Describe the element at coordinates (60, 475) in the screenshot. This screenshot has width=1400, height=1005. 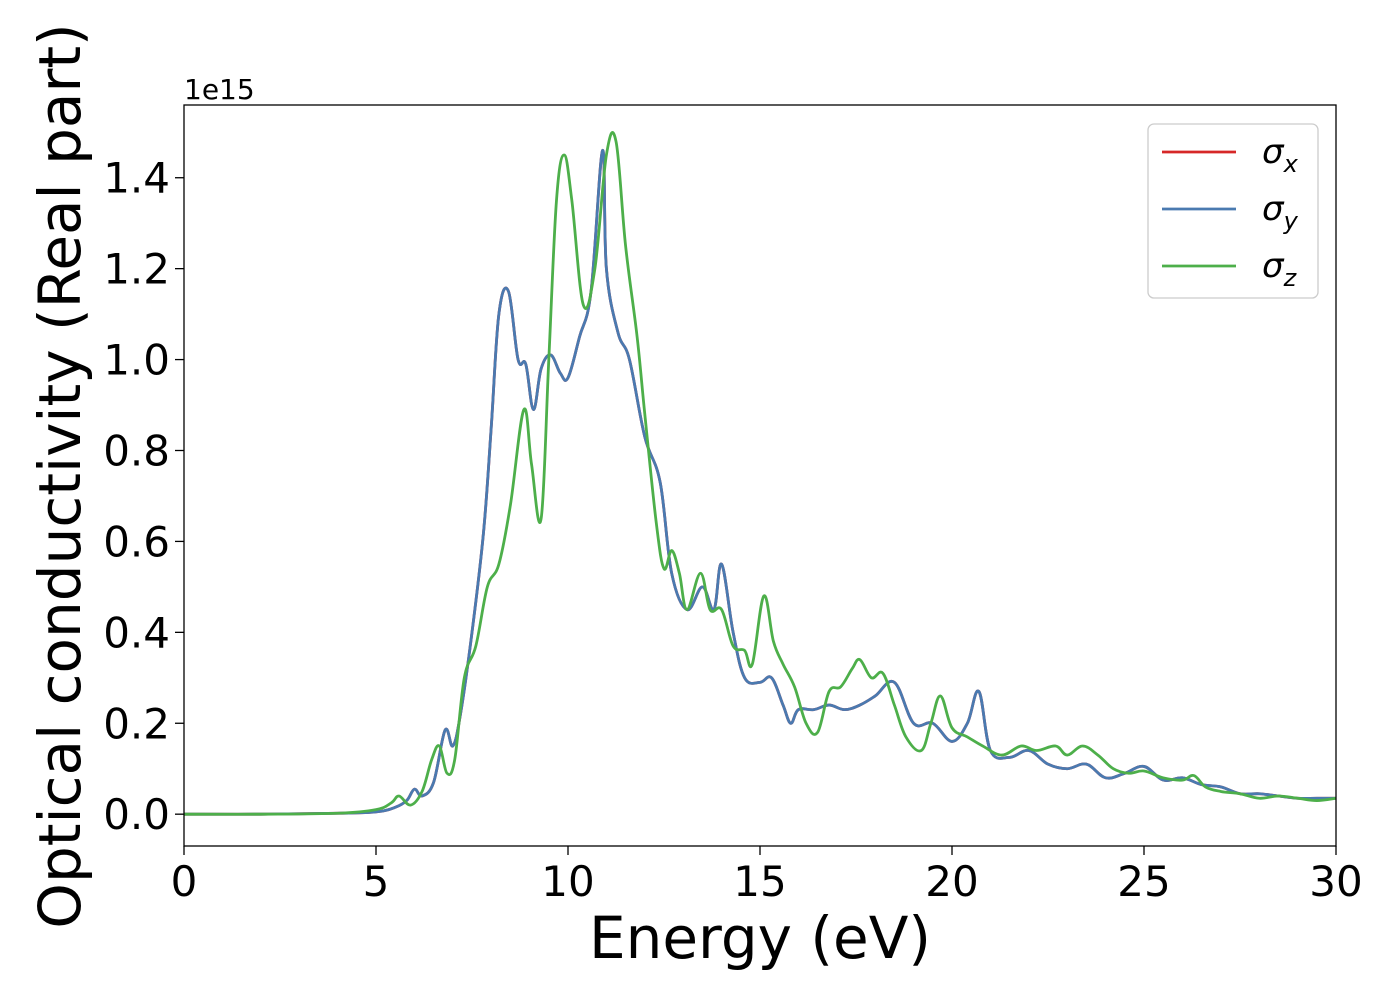
I see `y-axis-title: Optical conductivity (Real part)` at that location.